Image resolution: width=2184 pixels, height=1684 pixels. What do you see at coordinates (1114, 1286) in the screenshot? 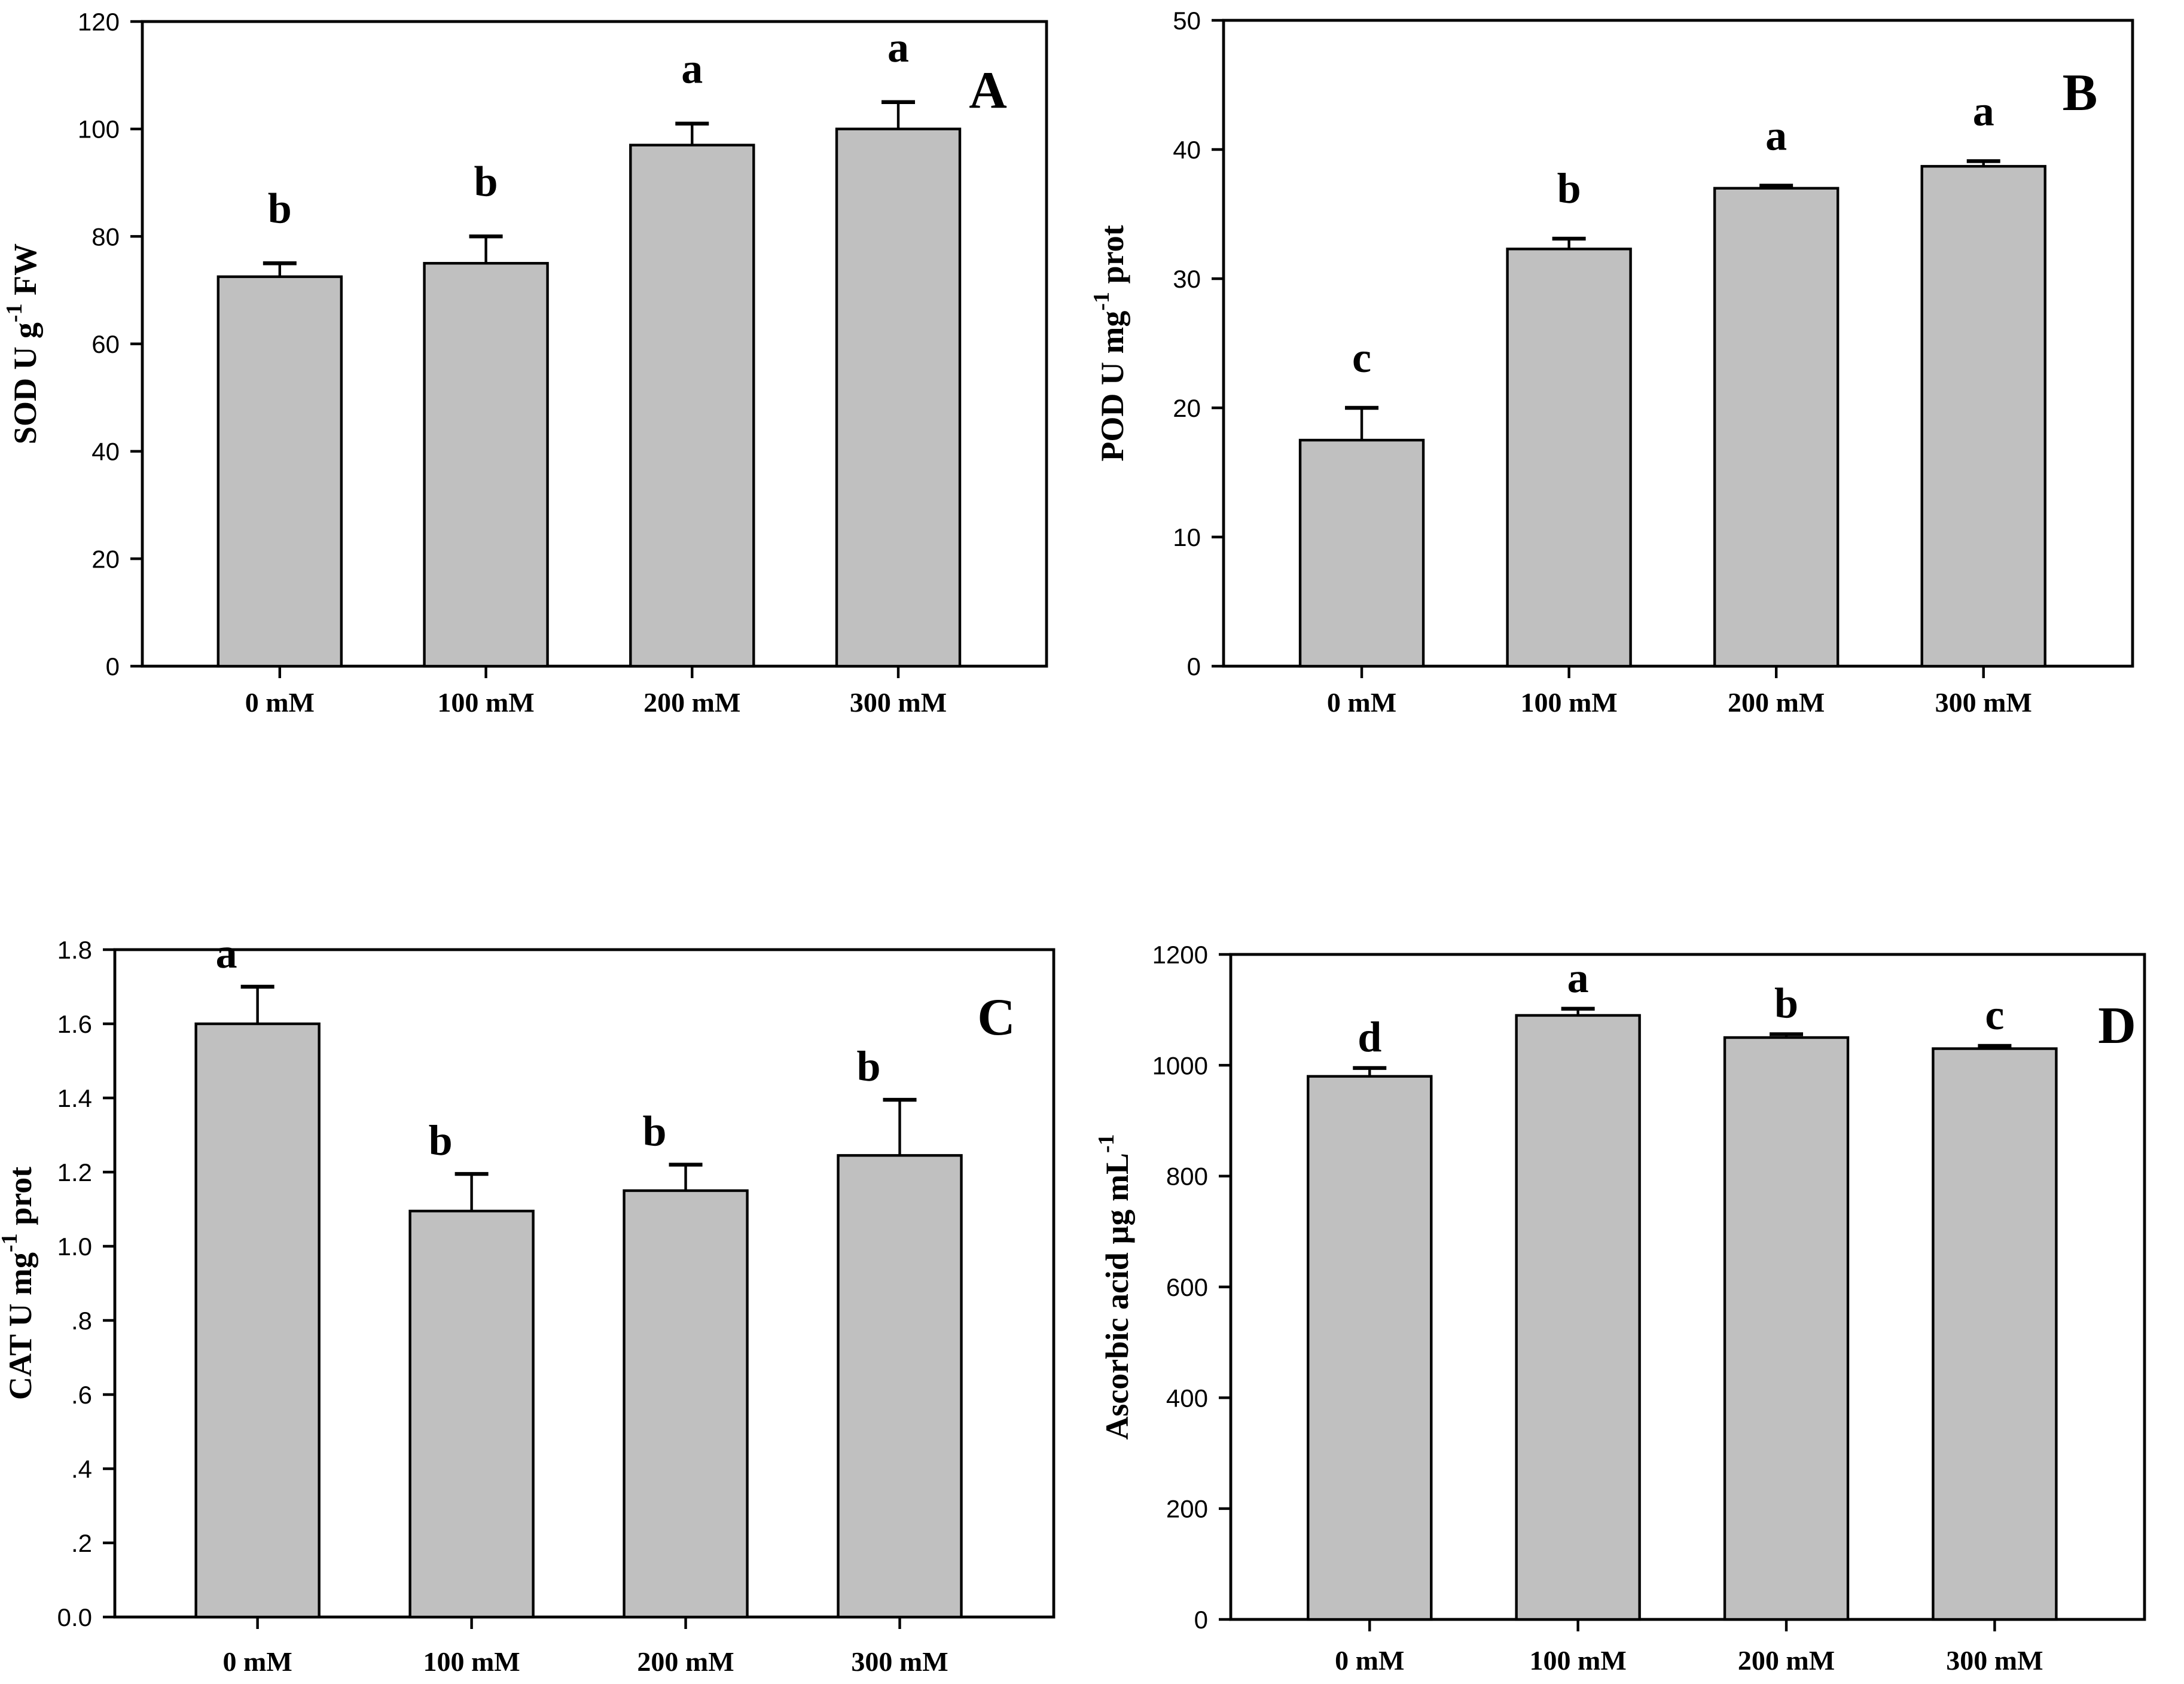
I see `y-axis-label: Ascorbic acid µg mL-1` at bounding box center [1114, 1286].